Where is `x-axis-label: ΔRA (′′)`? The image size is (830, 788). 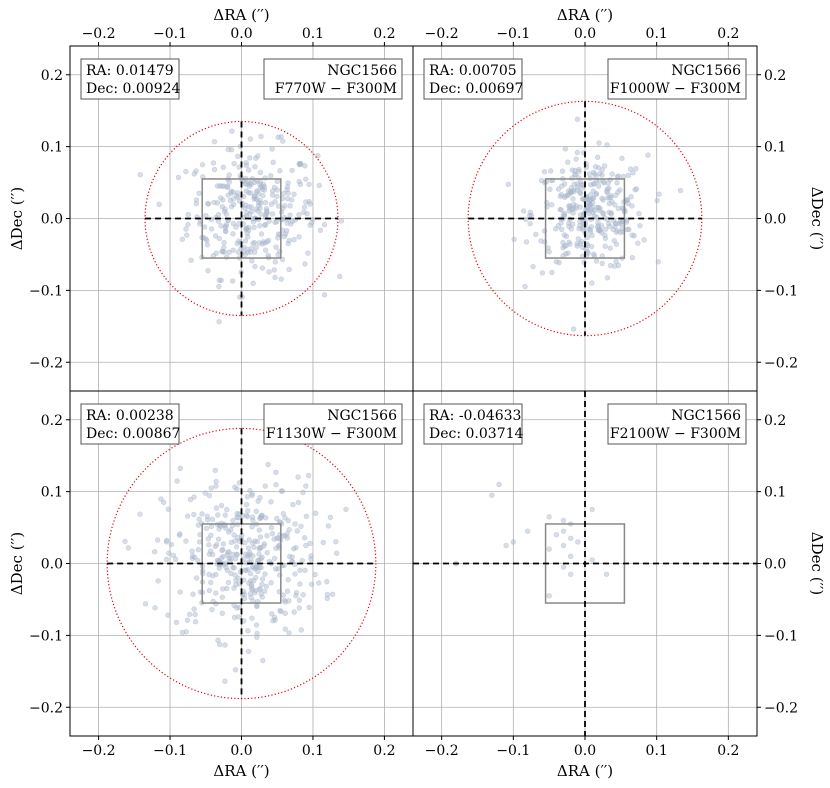
x-axis-label: ΔRA (′′) is located at coordinates (241, 771).